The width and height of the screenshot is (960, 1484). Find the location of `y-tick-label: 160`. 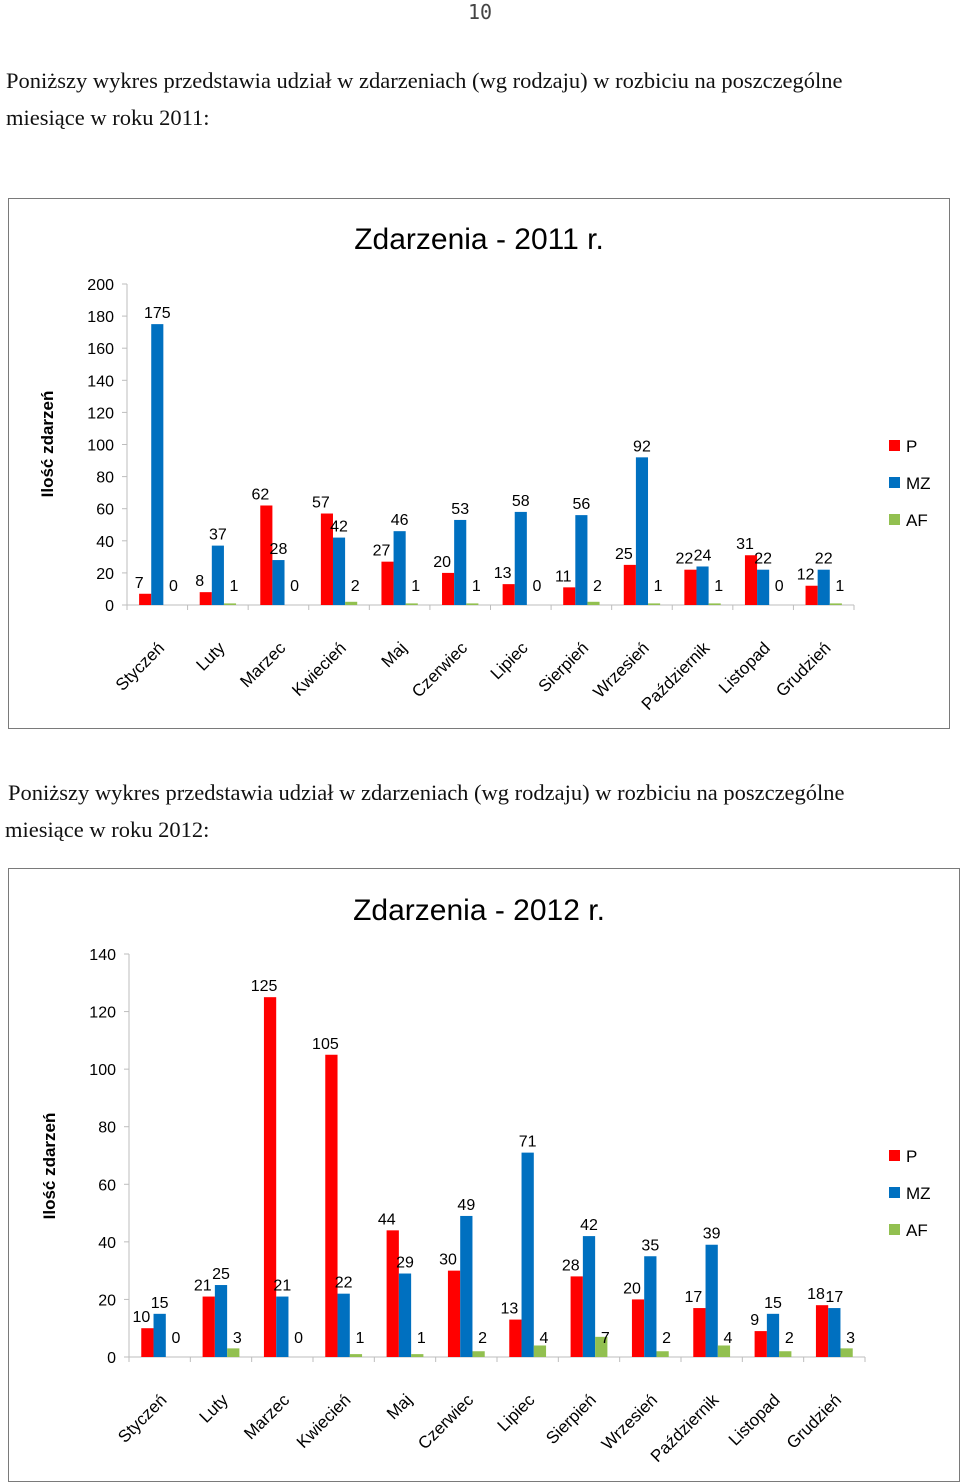

y-tick-label: 160 is located at coordinates (100, 349).